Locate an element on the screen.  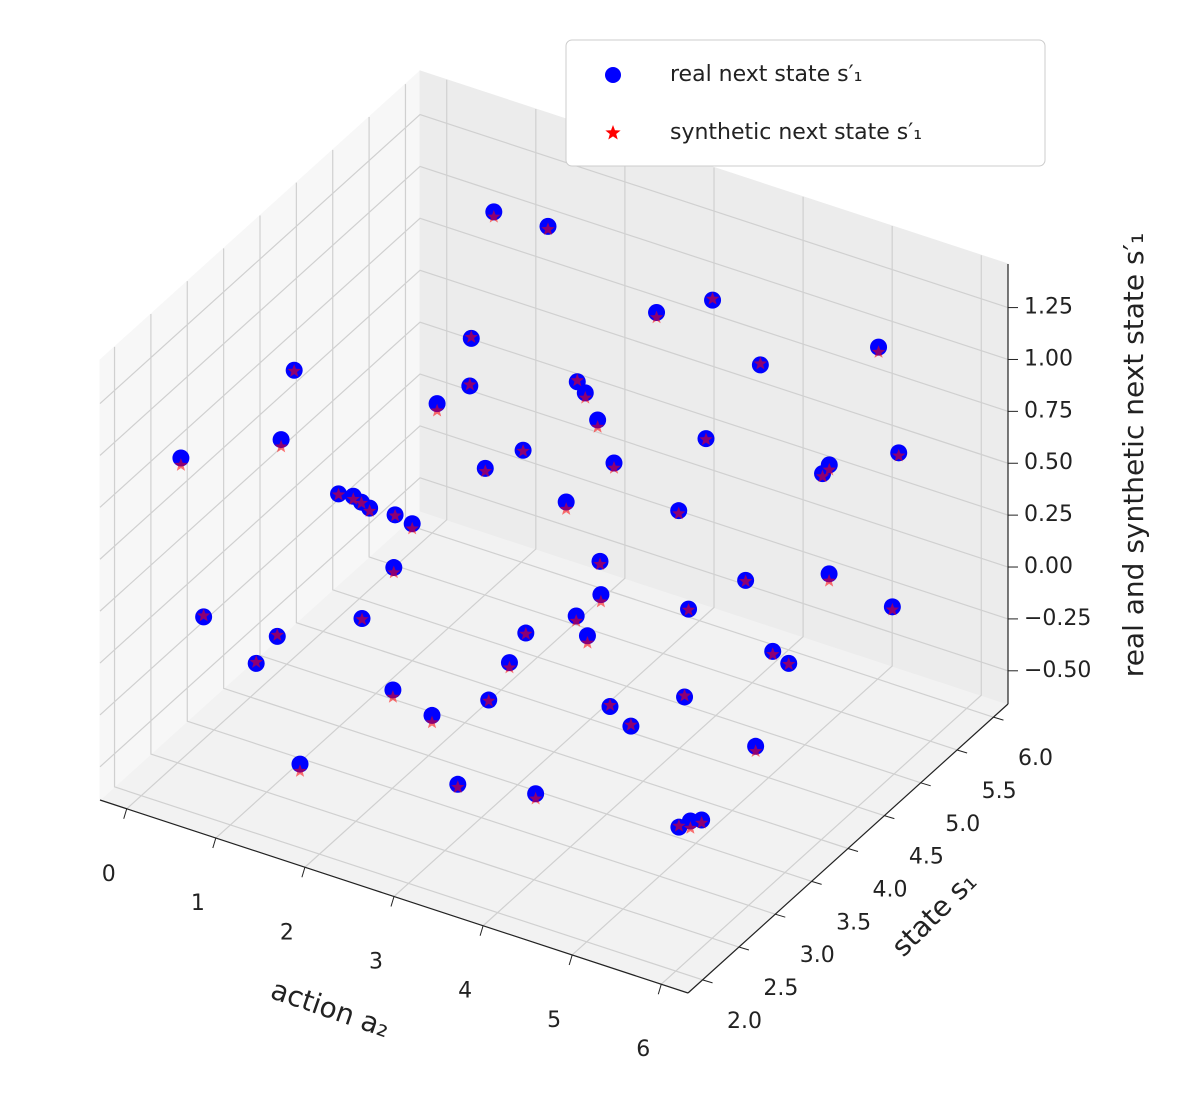
z-tick-label: −0.25 is located at coordinates (1057, 618).